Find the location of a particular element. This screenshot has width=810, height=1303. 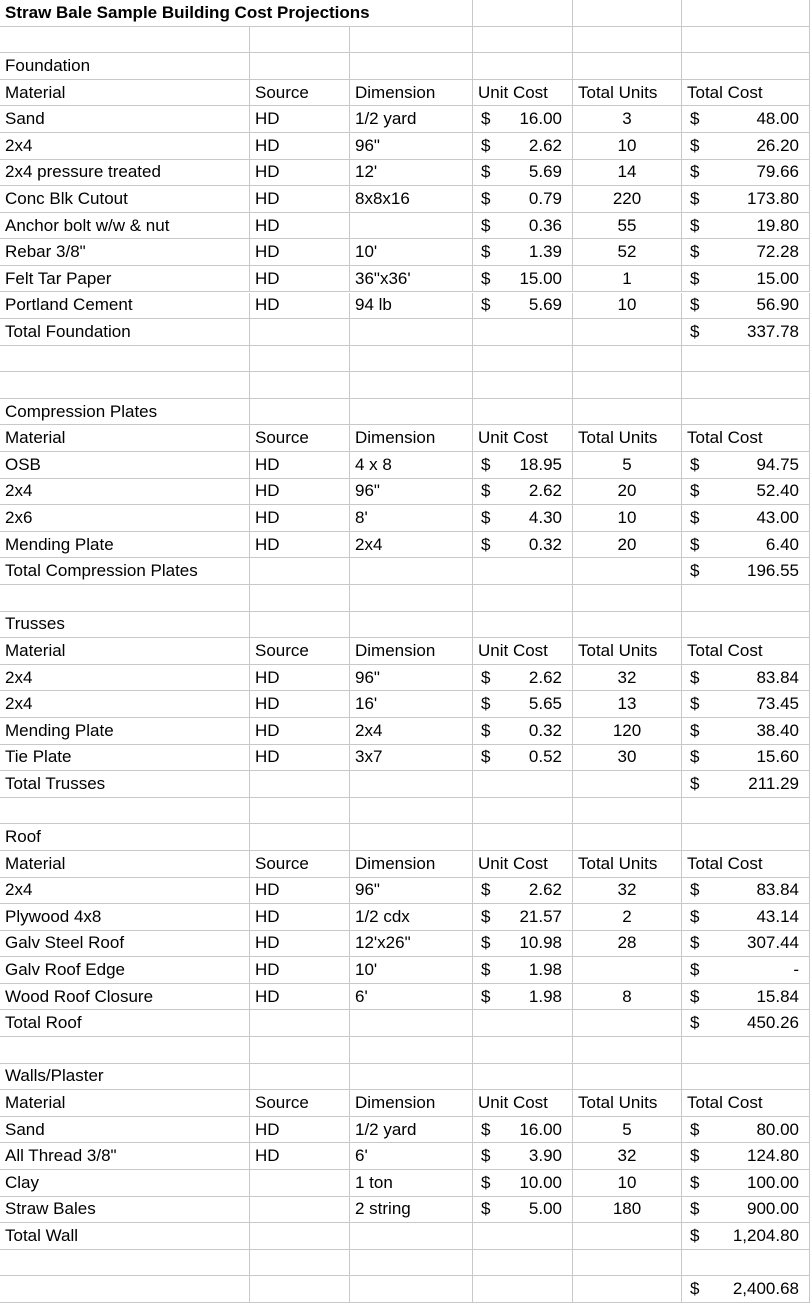

column-header: Total Cost is located at coordinates (746, 439).